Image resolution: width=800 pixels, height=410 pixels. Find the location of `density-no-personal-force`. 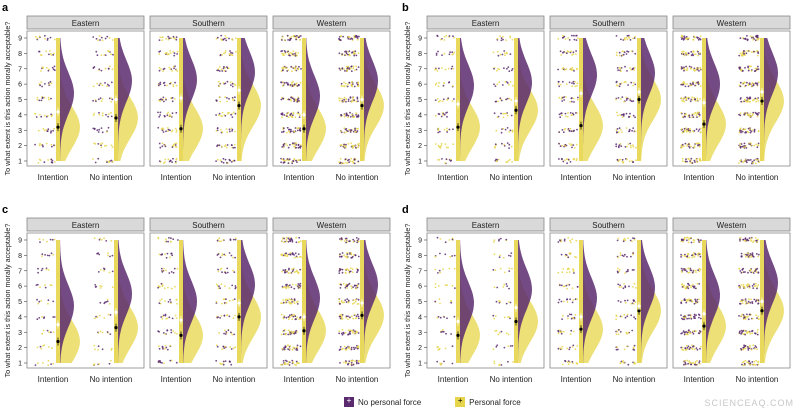

density-no-personal-force is located at coordinates (67, 99).